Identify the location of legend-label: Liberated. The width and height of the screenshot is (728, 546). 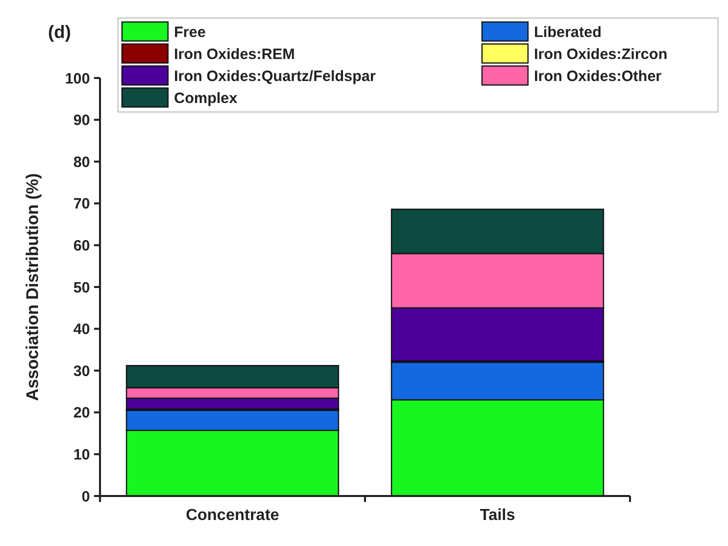
(568, 32).